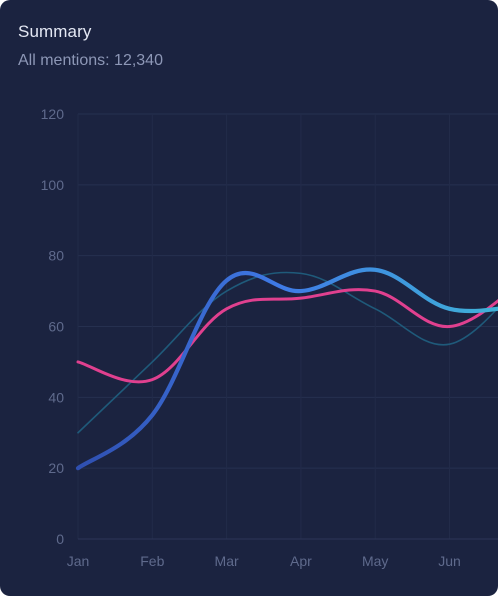  Describe the element at coordinates (78, 561) in the screenshot. I see `x-tick-label: Jan` at that location.